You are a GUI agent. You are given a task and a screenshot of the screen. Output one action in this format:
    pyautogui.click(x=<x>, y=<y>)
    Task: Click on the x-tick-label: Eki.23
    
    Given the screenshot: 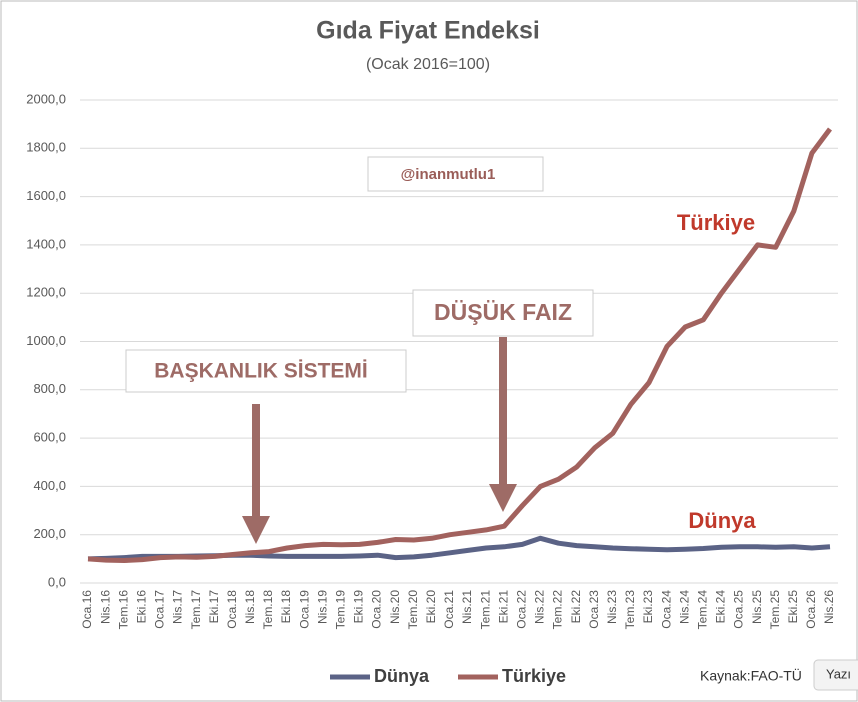 What is the action you would take?
    pyautogui.click(x=648, y=607)
    